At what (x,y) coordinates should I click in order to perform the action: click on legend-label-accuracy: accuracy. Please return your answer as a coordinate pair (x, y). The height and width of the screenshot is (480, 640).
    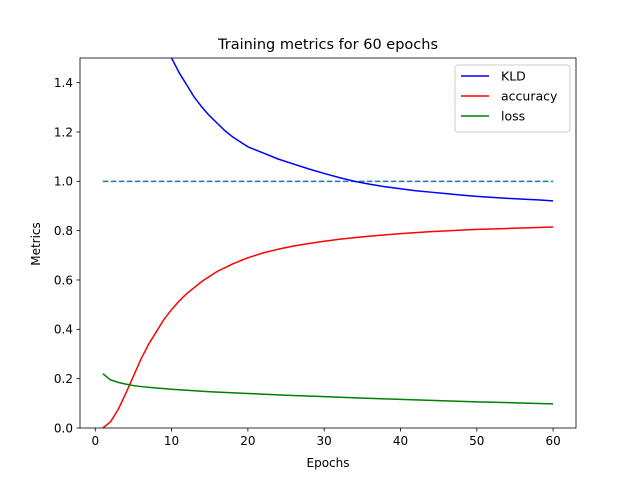
    Looking at the image, I should click on (529, 96).